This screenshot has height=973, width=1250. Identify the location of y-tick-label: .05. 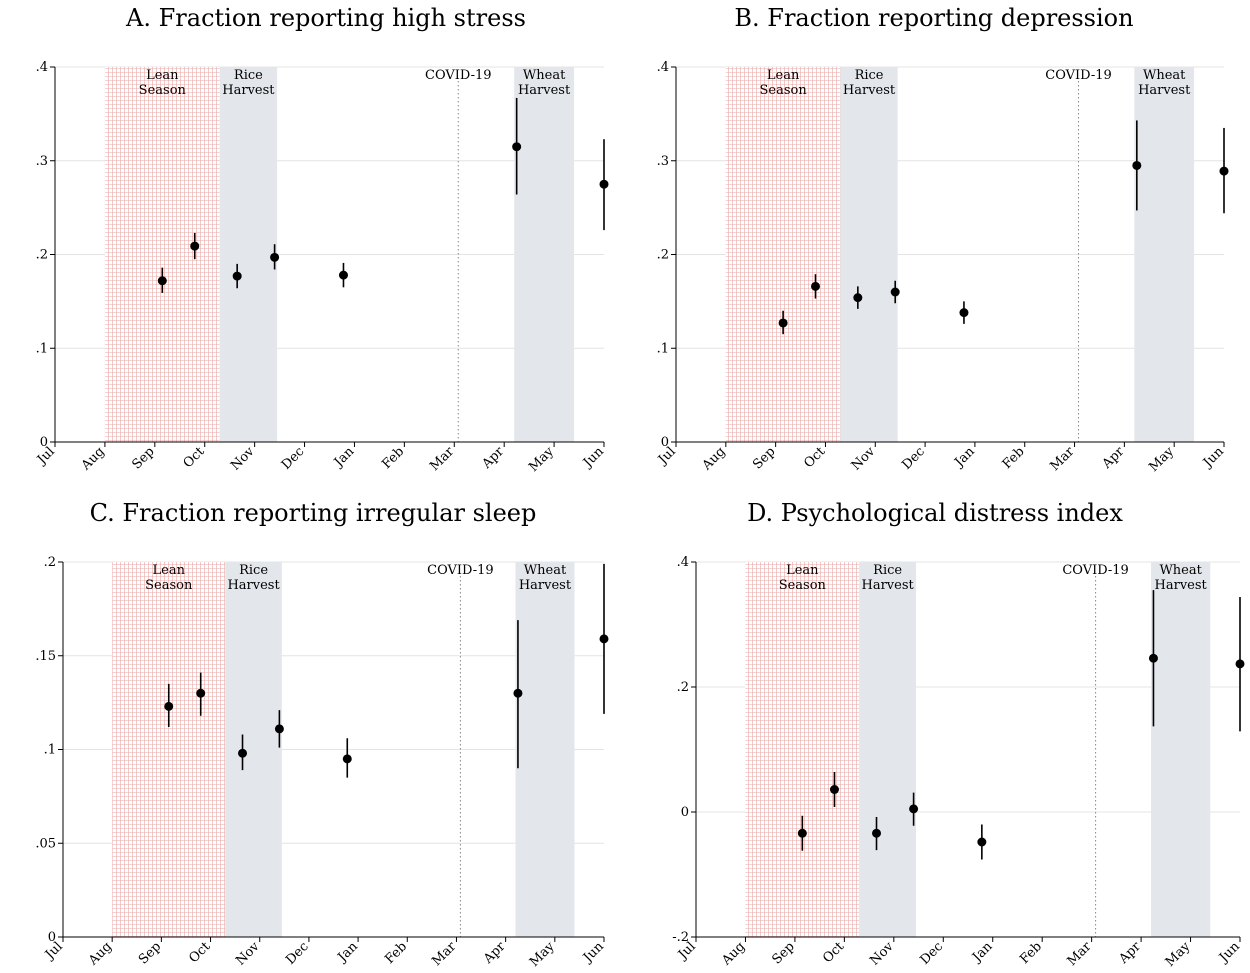
(45, 843).